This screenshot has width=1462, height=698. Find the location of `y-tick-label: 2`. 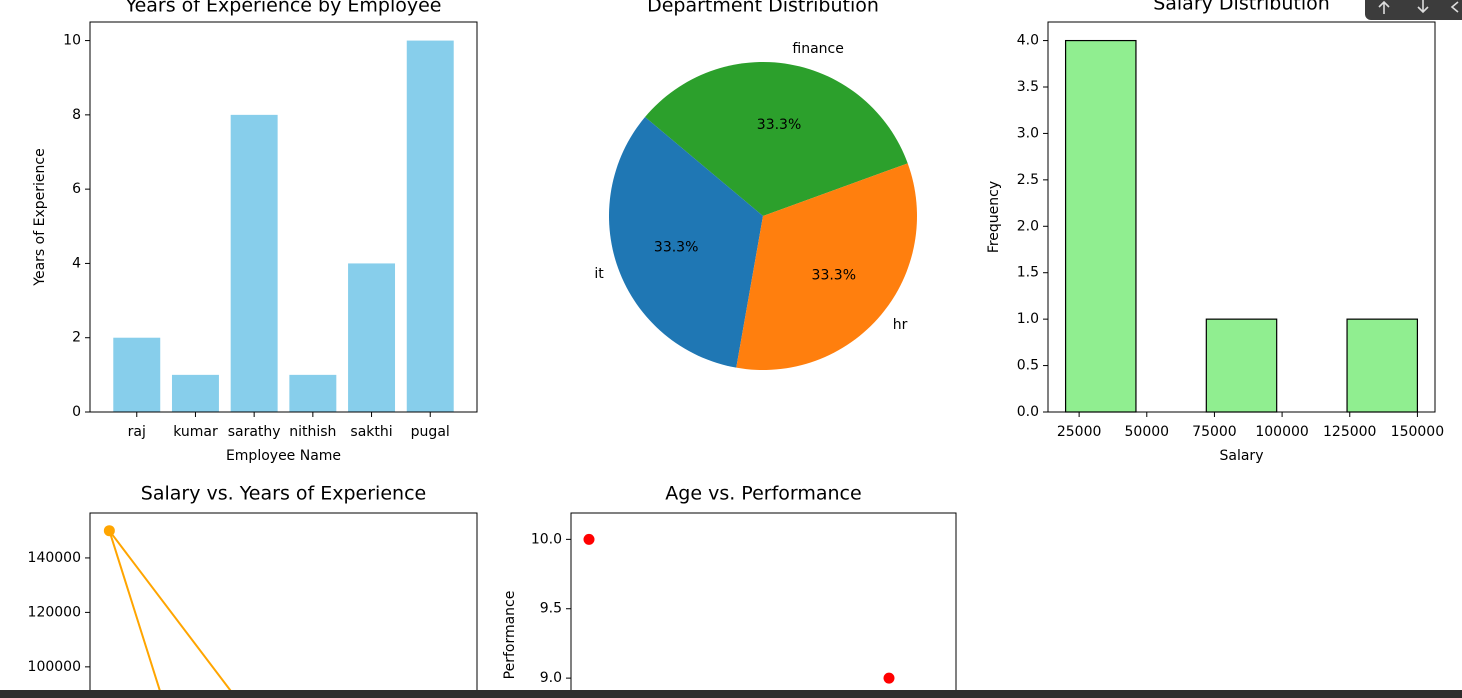

y-tick-label: 2 is located at coordinates (76, 338).